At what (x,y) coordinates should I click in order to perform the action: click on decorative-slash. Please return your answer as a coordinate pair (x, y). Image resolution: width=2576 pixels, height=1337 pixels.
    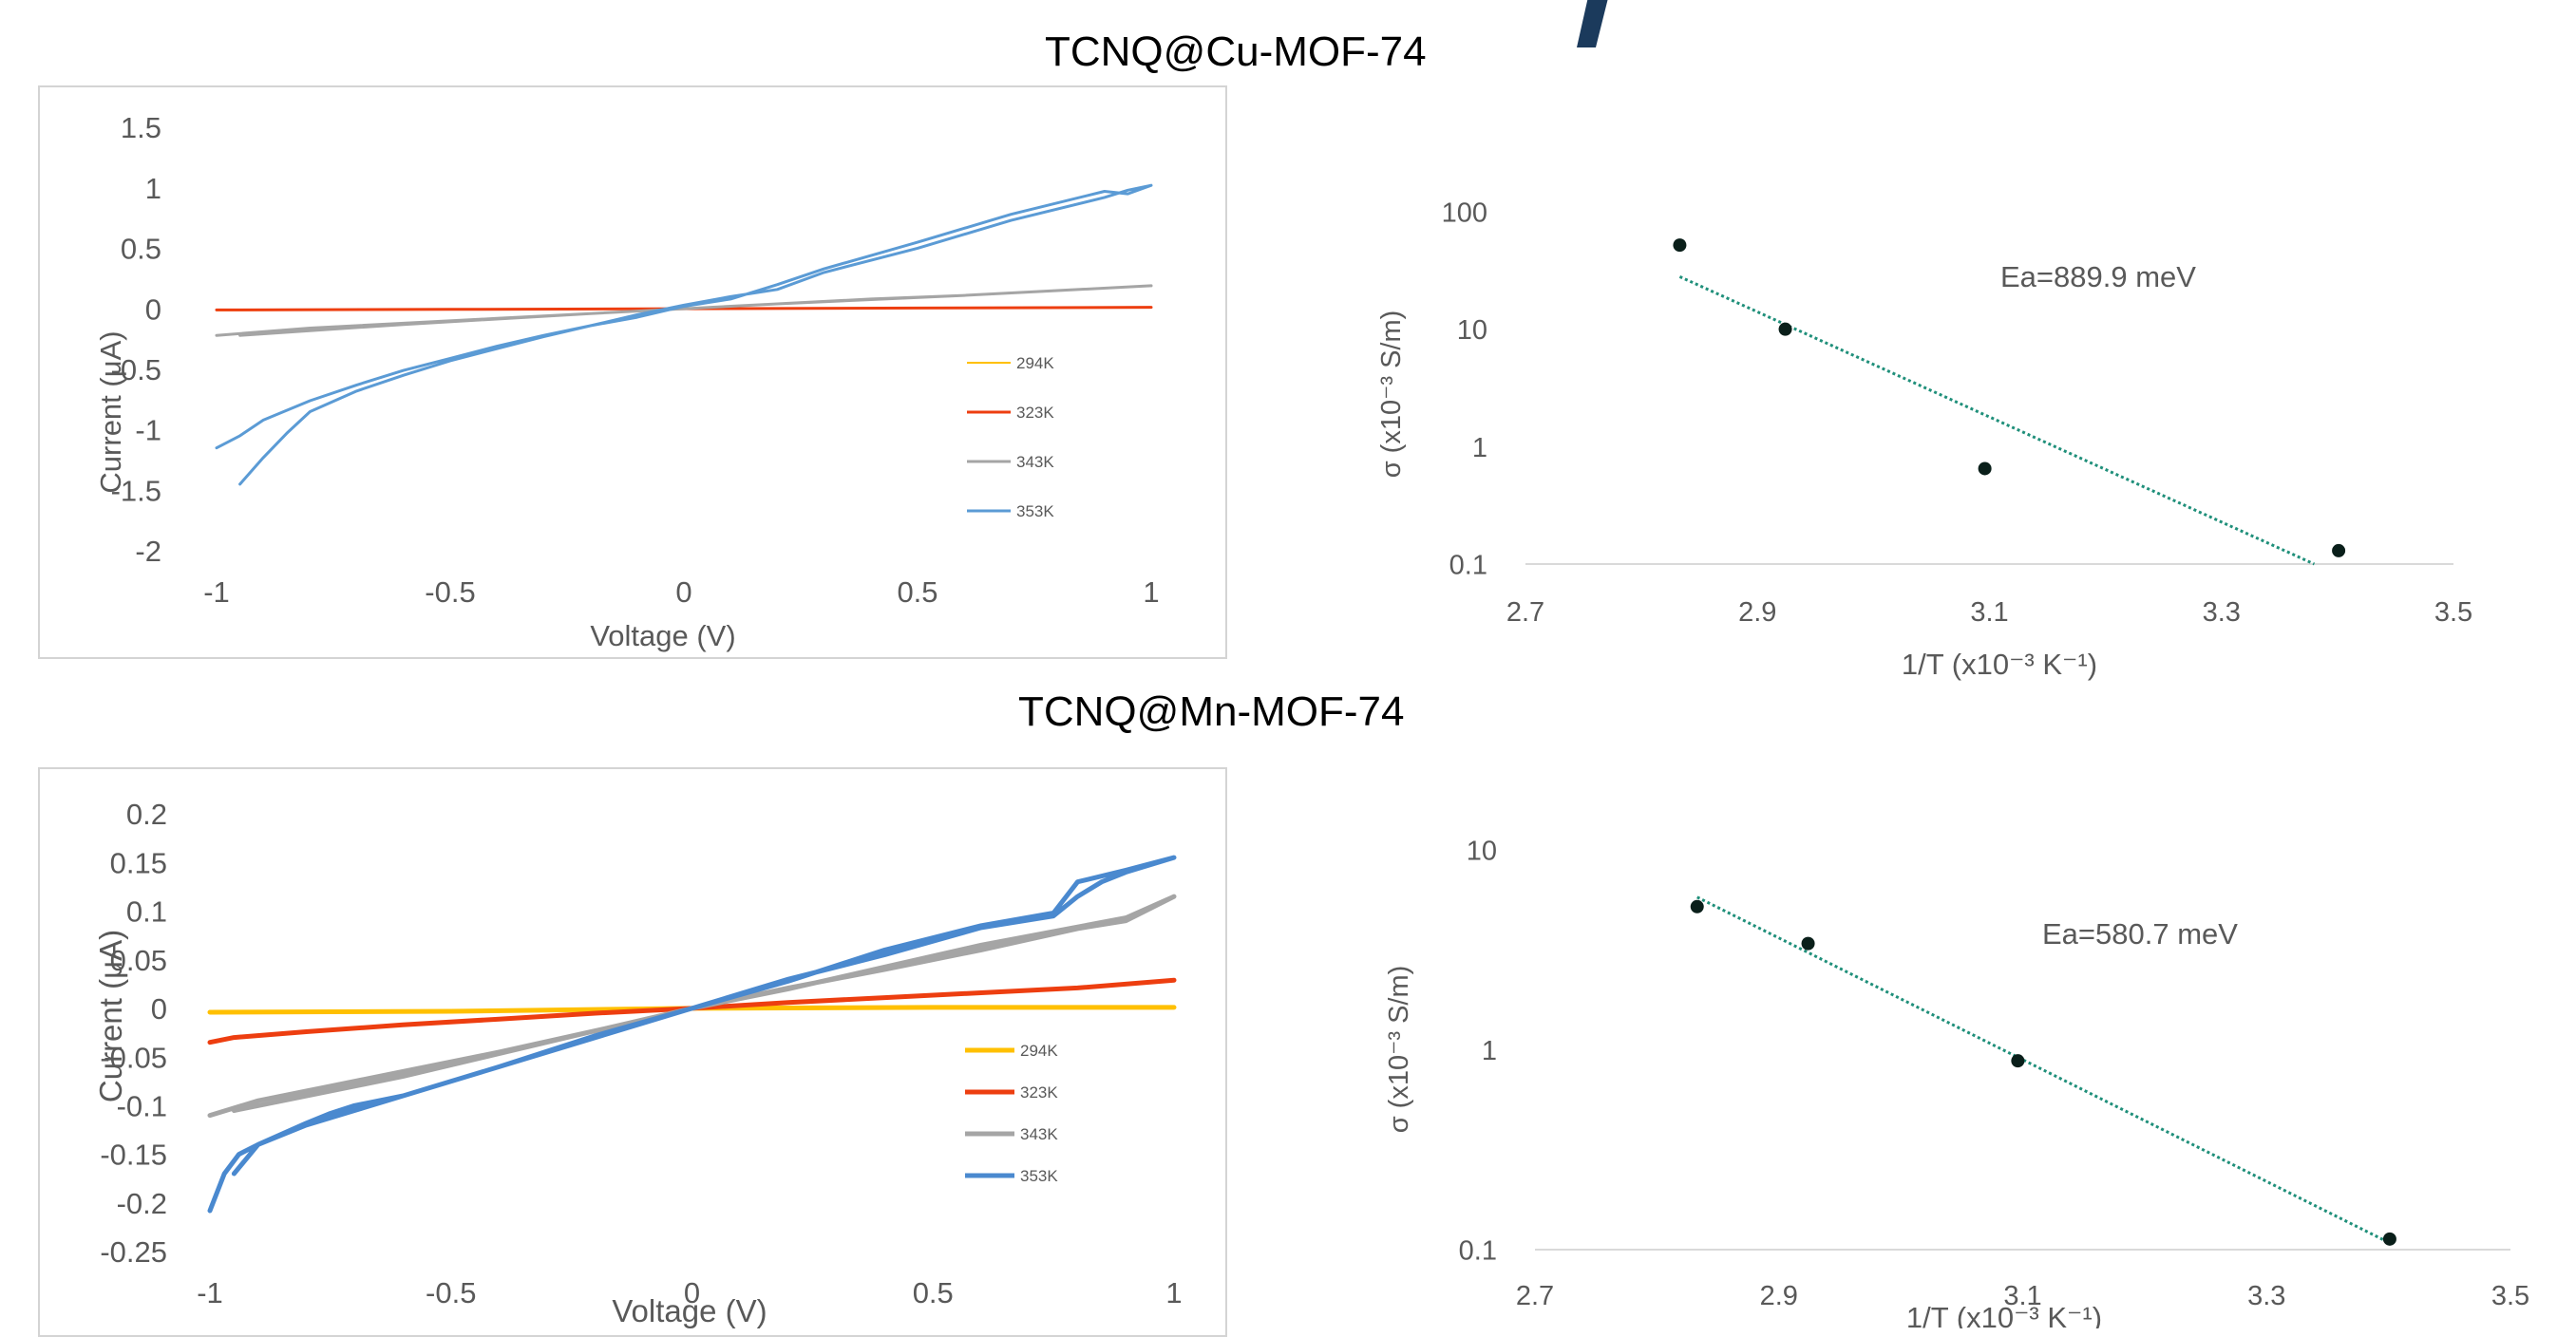
    Looking at the image, I should click on (1592, 23).